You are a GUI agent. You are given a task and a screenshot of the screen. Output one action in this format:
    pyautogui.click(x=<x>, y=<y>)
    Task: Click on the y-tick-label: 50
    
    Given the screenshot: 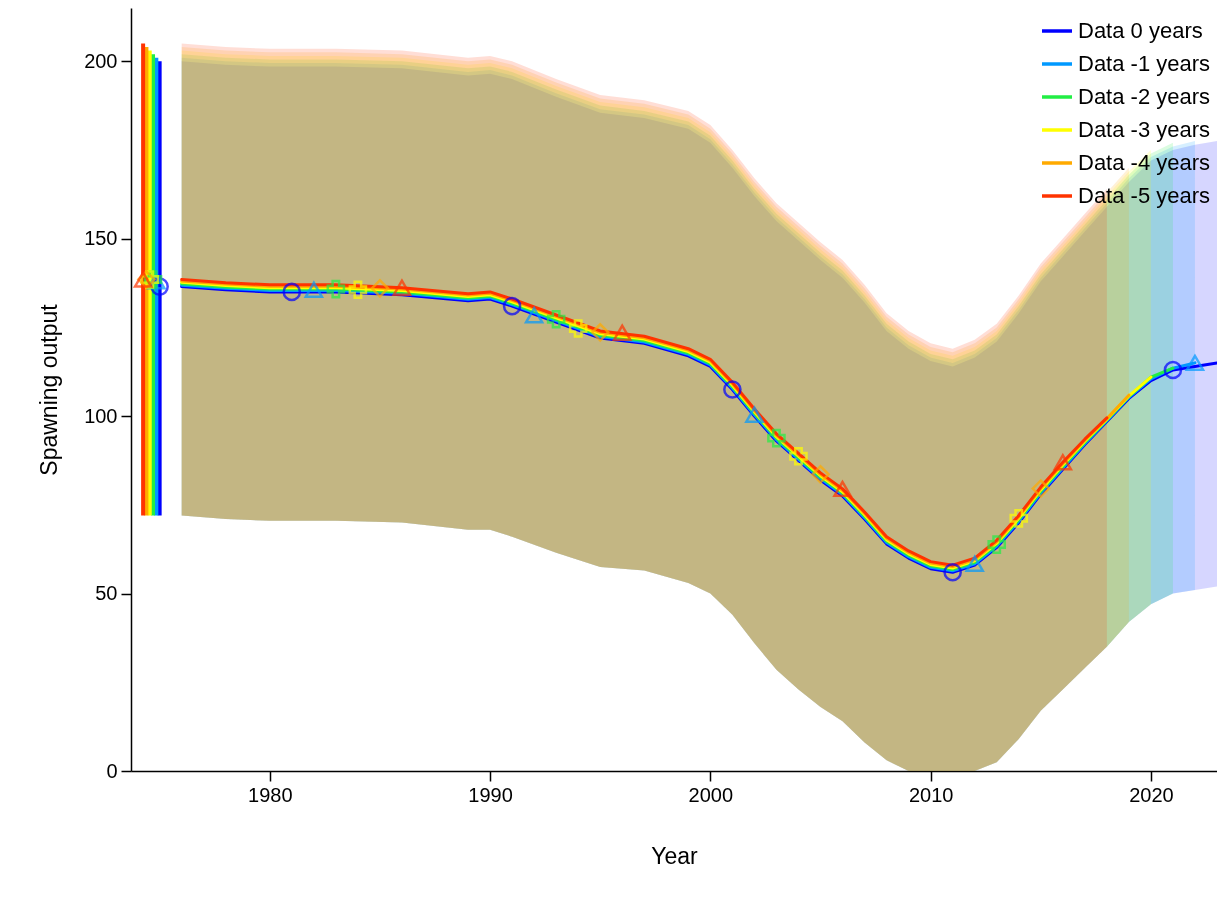 What is the action you would take?
    pyautogui.click(x=106, y=593)
    